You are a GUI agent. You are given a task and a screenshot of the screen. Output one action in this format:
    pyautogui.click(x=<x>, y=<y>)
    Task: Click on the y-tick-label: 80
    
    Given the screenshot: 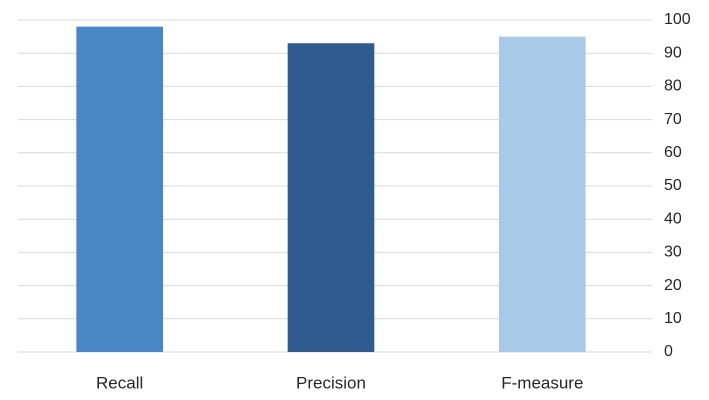 What is the action you would take?
    pyautogui.click(x=673, y=86)
    